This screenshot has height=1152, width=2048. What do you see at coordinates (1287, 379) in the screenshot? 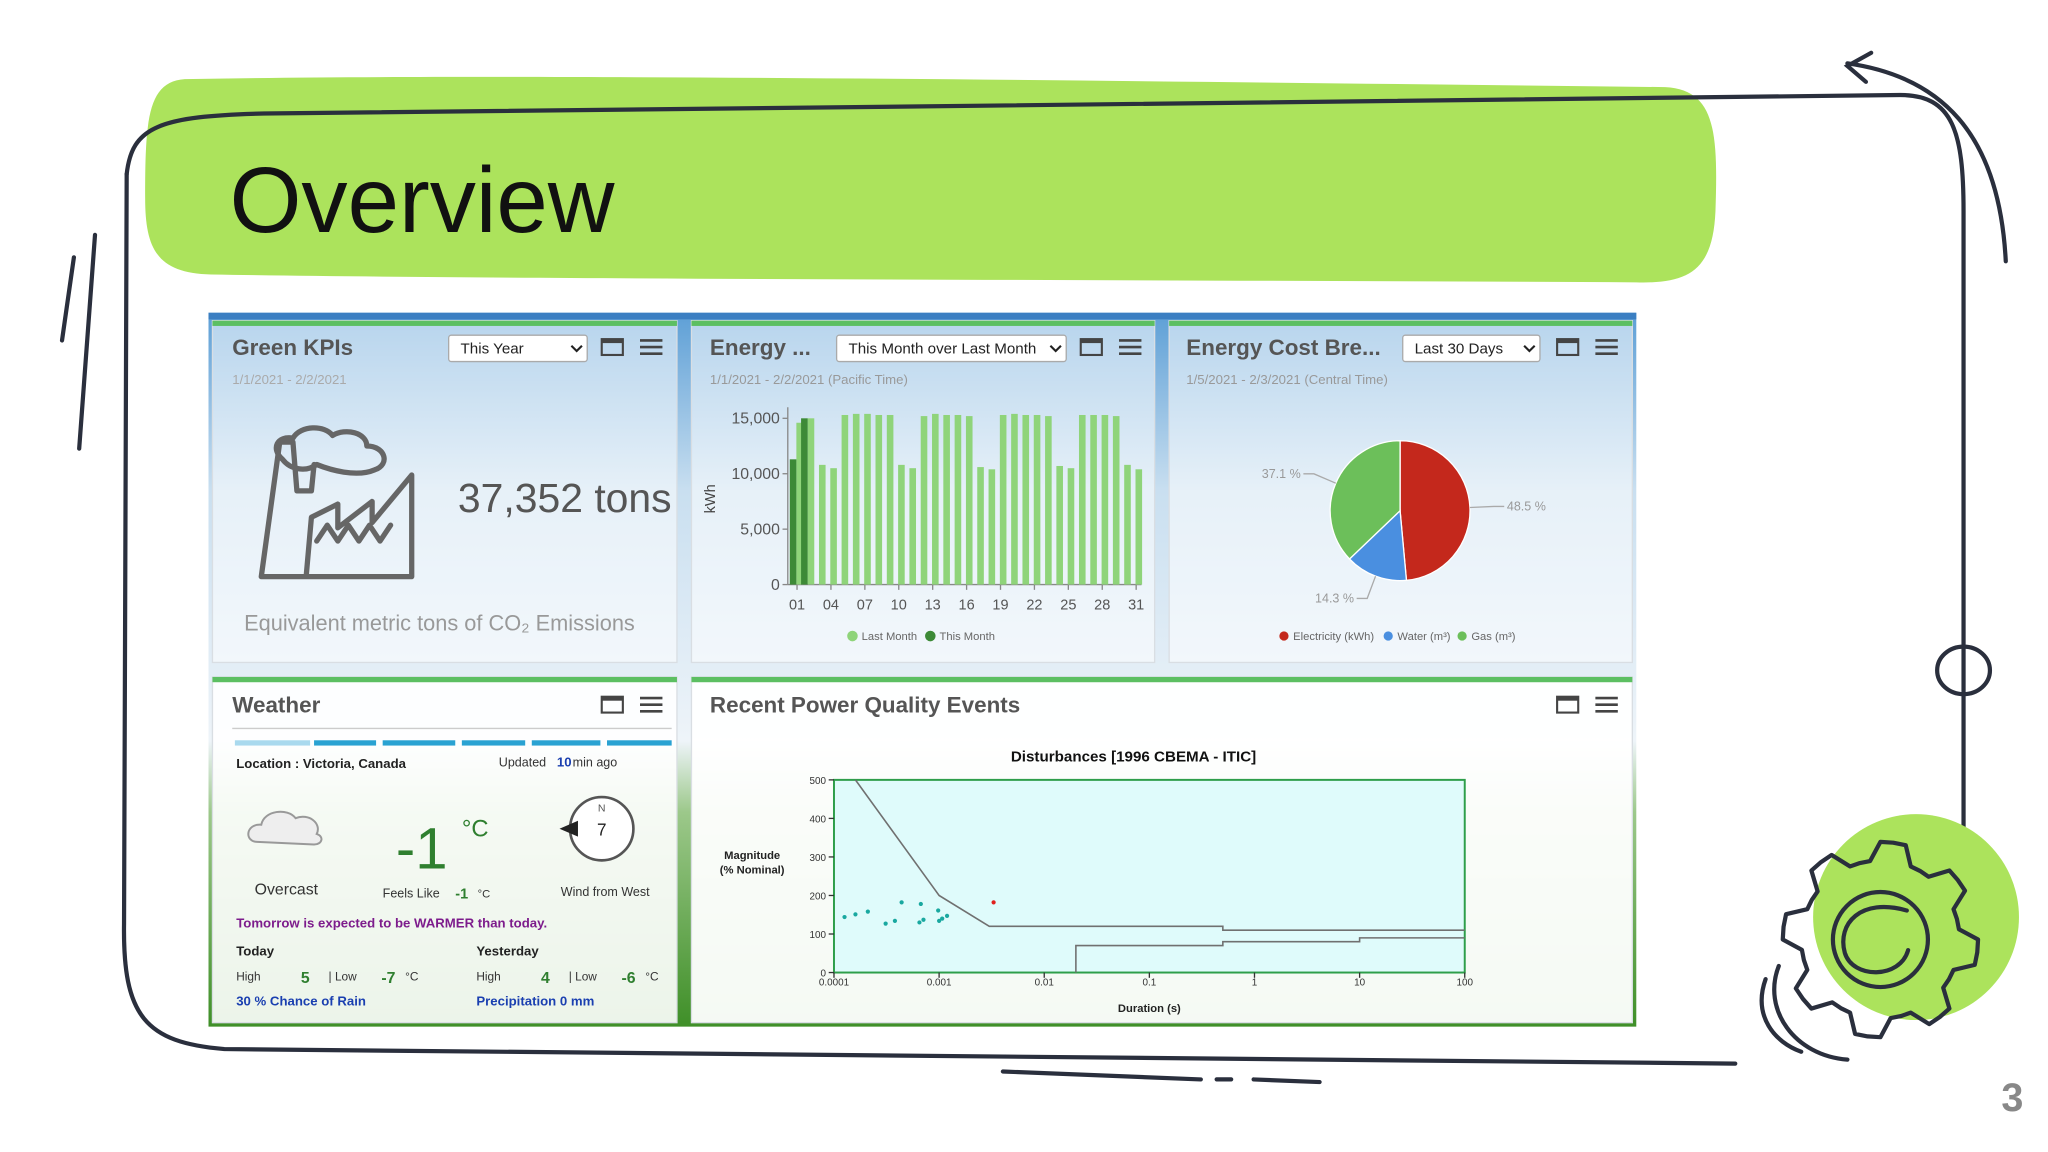
I see `date-range: 1/5/2021 - 2/3/2021 (Central Time)` at bounding box center [1287, 379].